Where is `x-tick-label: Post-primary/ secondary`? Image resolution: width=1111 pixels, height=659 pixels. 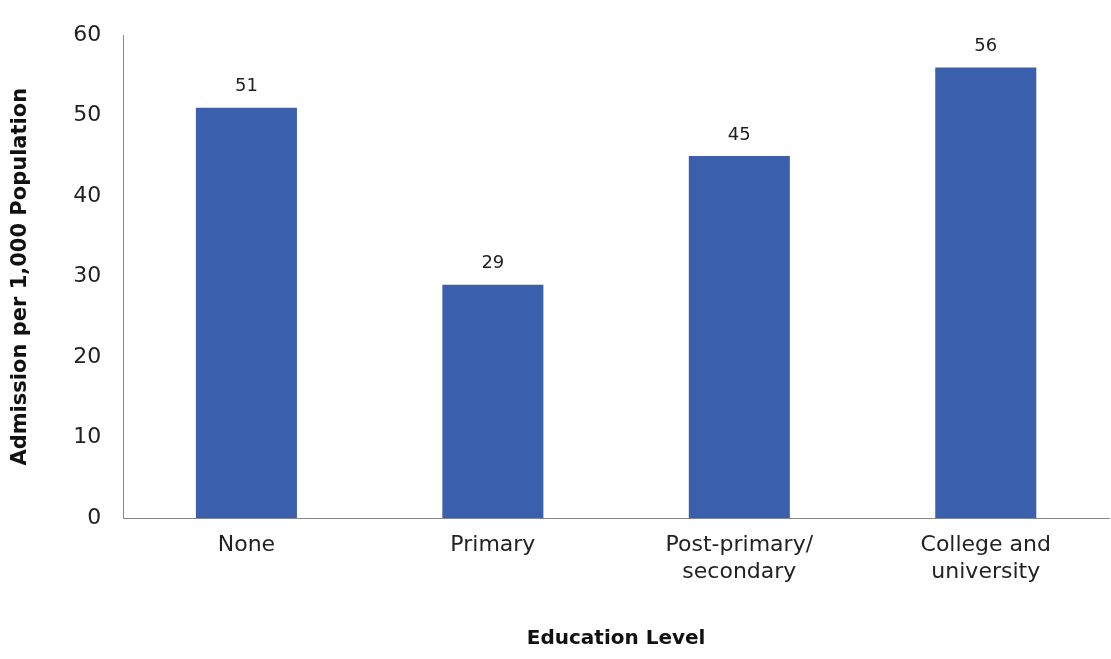
x-tick-label: Post-primary/ secondary is located at coordinates (739, 557).